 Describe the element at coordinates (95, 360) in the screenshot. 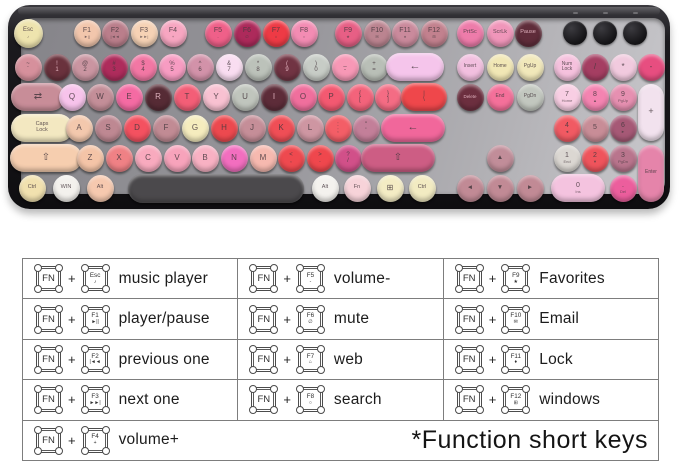

I see `function-key-icon: F2 |◄◄` at that location.